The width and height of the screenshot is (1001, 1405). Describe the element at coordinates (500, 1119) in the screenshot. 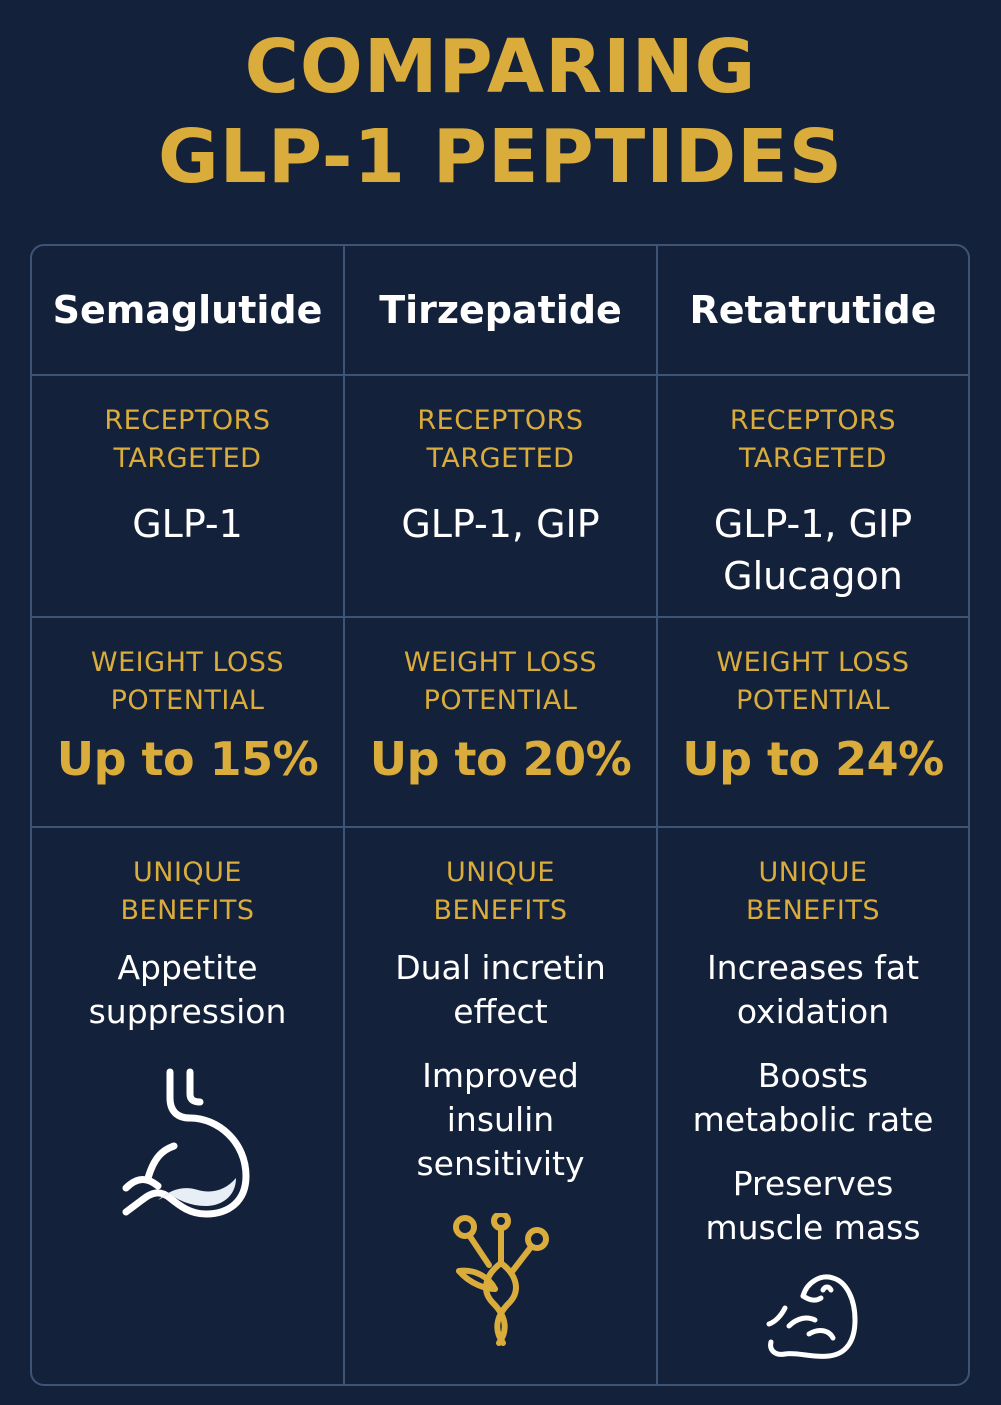

I see `benefit-text: insulin` at that location.